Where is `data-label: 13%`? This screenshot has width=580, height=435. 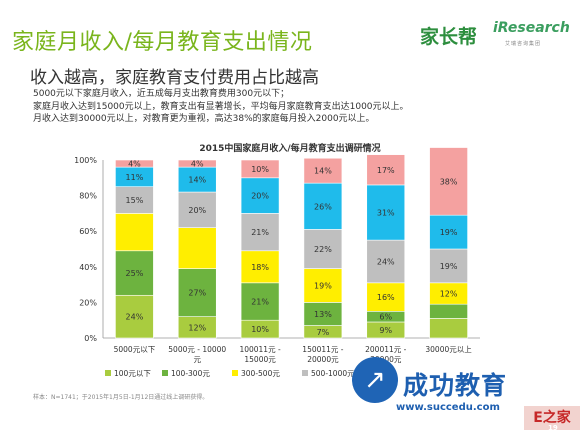 data-label: 13% is located at coordinates (323, 314).